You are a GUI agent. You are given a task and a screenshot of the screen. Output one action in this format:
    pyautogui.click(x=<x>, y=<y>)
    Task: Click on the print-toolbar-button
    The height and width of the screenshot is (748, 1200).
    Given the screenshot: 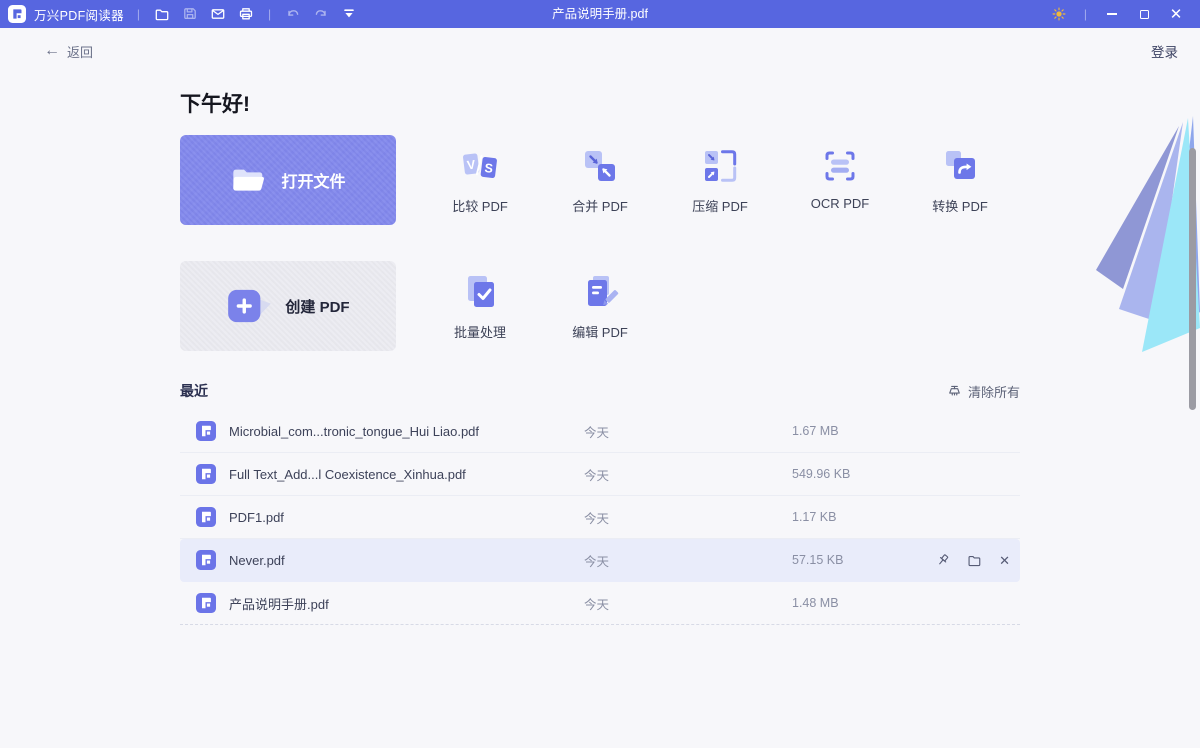 What is the action you would take?
    pyautogui.click(x=246, y=14)
    